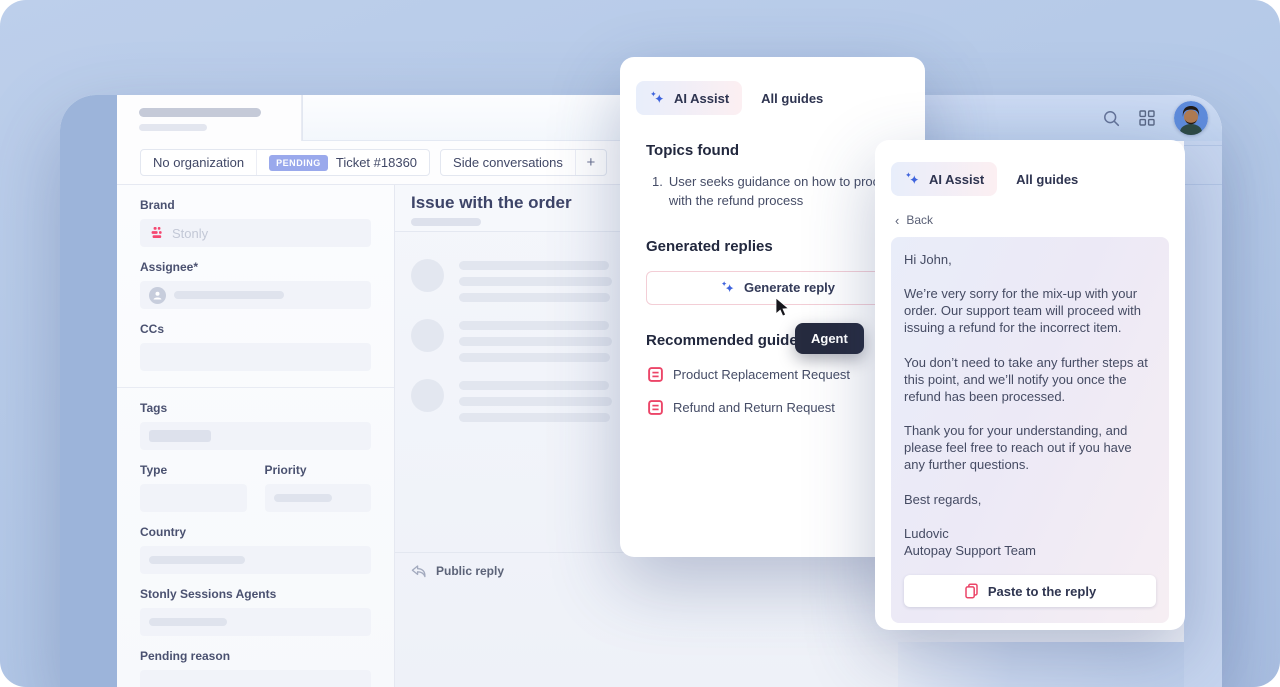 The height and width of the screenshot is (687, 1280). What do you see at coordinates (157, 295) in the screenshot?
I see `person-icon` at bounding box center [157, 295].